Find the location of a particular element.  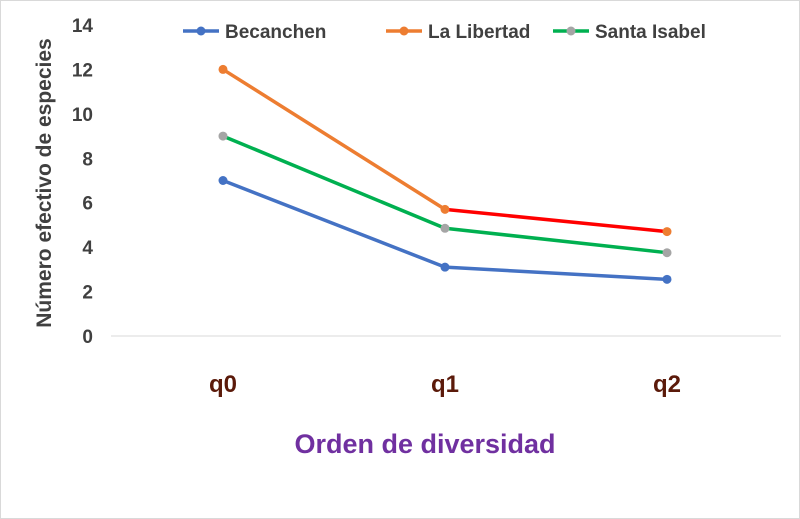

y-tick-label: 10 is located at coordinates (82, 115).